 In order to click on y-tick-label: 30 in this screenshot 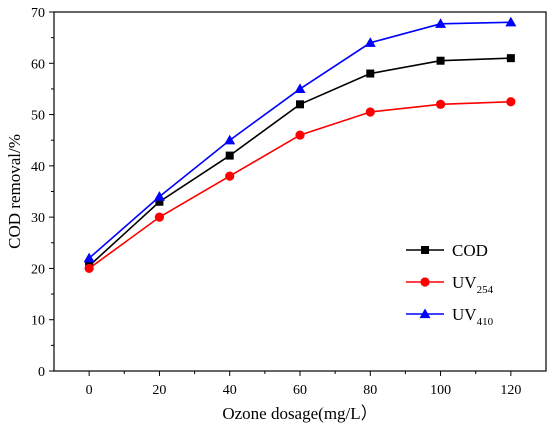, I will do `click(38, 218)`.